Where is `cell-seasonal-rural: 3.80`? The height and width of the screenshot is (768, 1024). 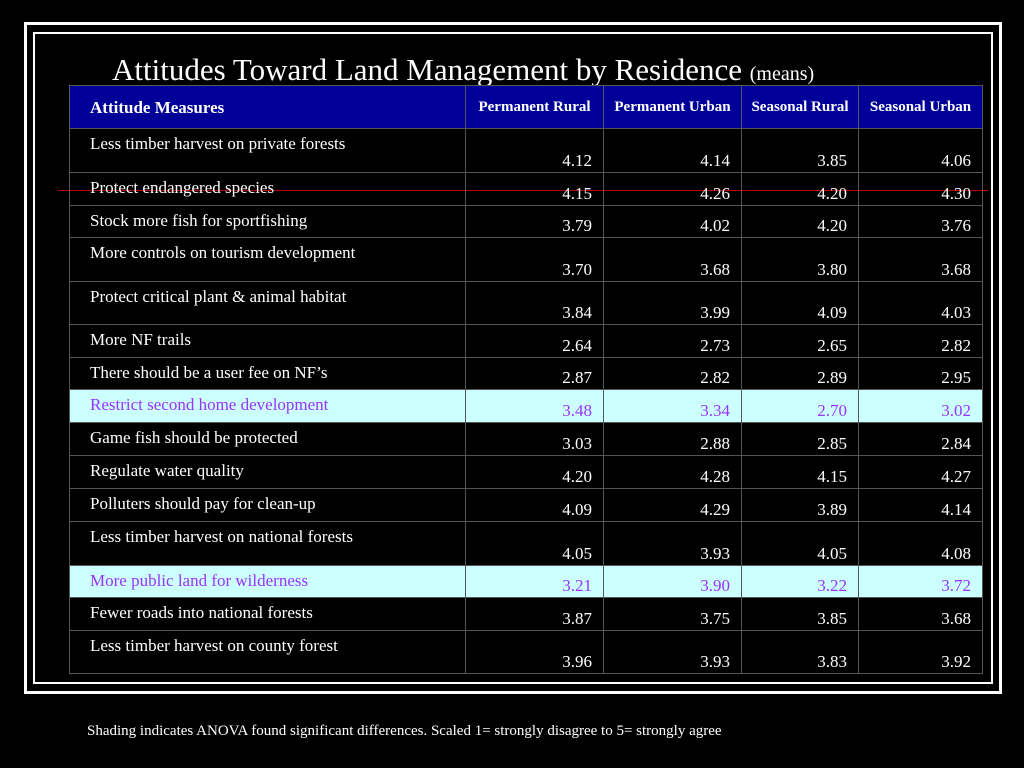 cell-seasonal-rural: 3.80 is located at coordinates (800, 259).